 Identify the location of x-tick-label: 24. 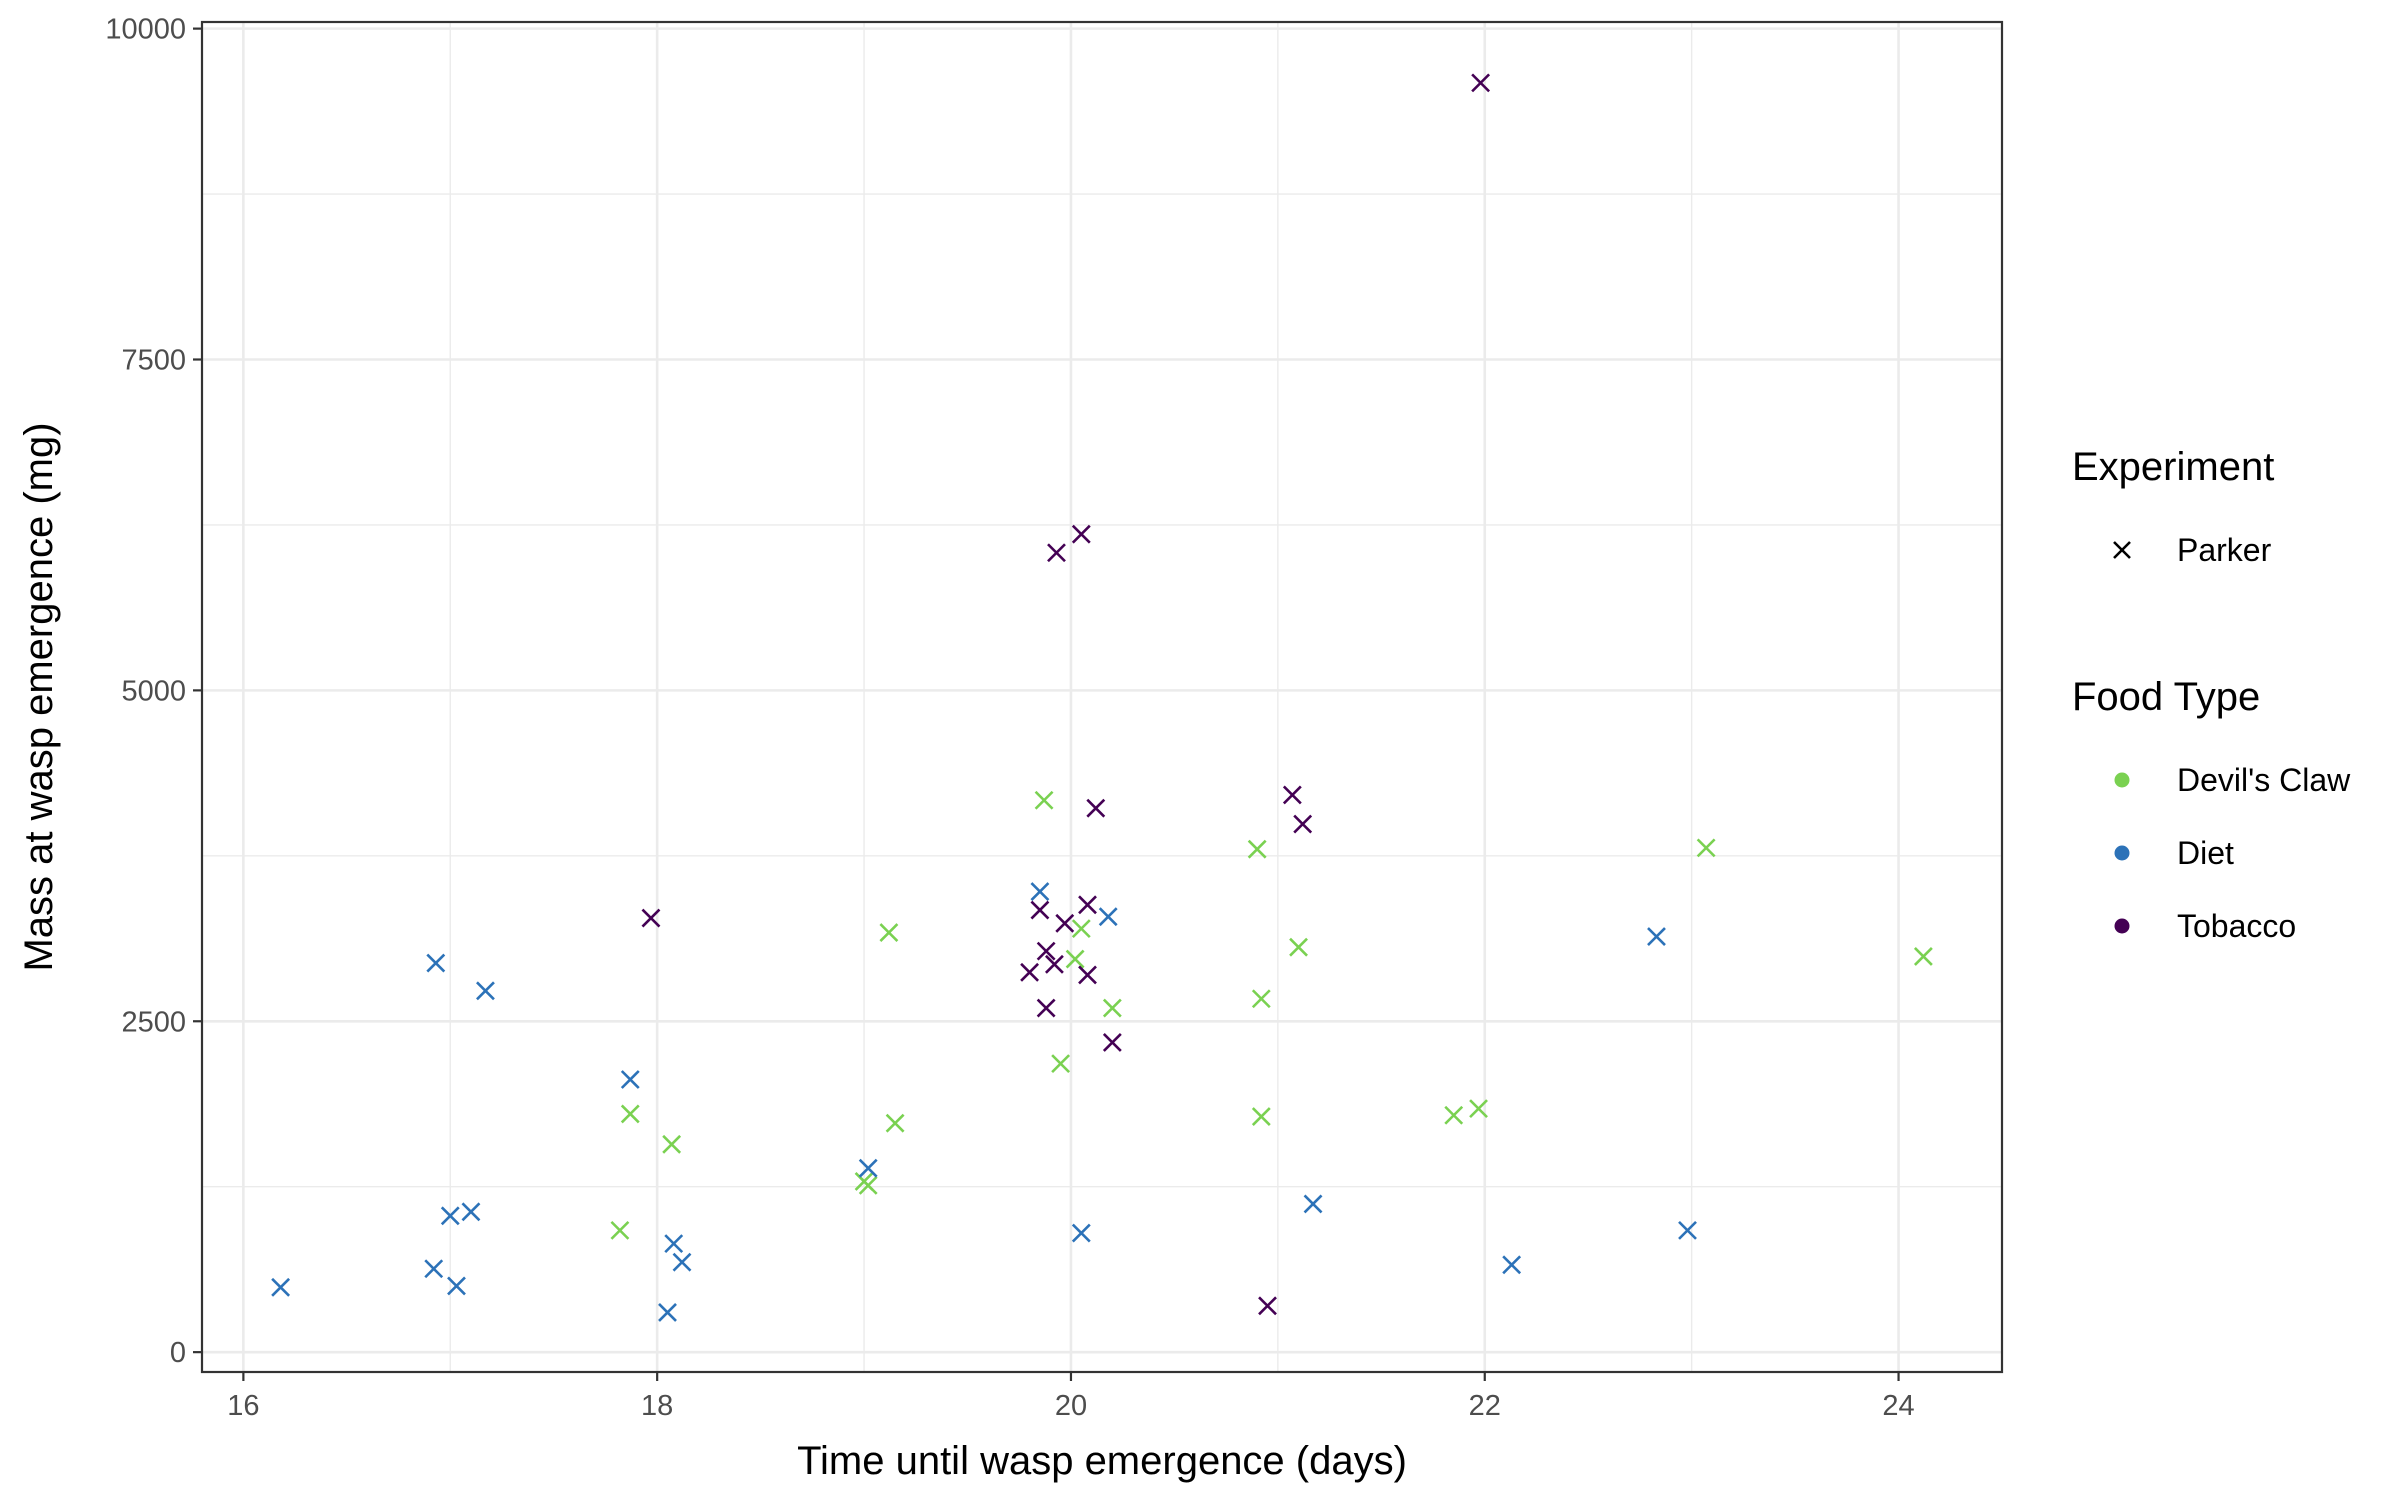
(1898, 1406).